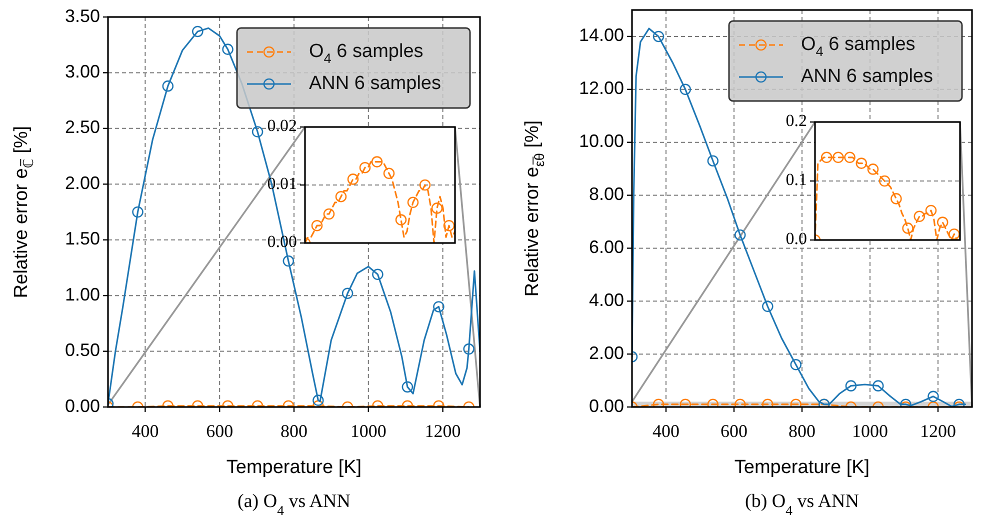 The image size is (982, 519). Describe the element at coordinates (82, 16) in the screenshot. I see `y-tick-label: 3.50` at that location.